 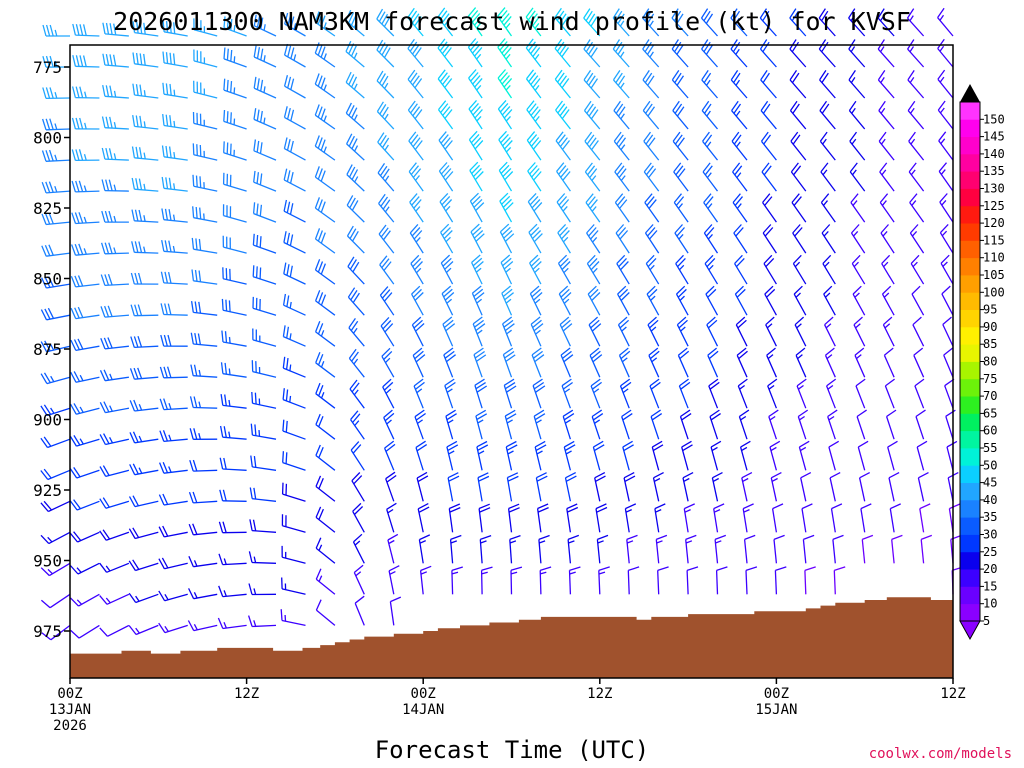 What do you see at coordinates (990, 327) in the screenshot?
I see `colorbar-label: 90` at bounding box center [990, 327].